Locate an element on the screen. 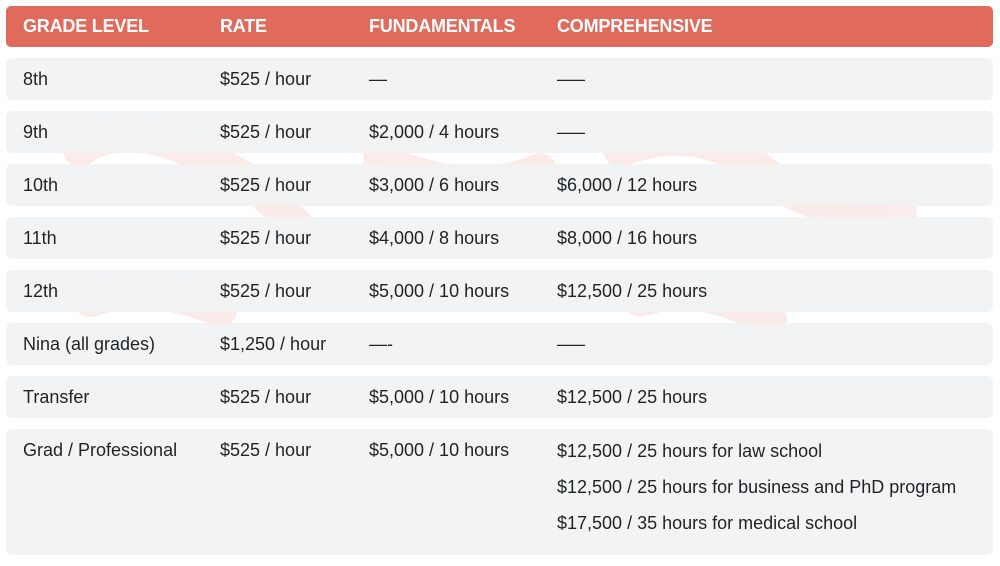 The width and height of the screenshot is (1000, 566). comprehensive-line: $12,500 / 25 hours for law school is located at coordinates (690, 451).